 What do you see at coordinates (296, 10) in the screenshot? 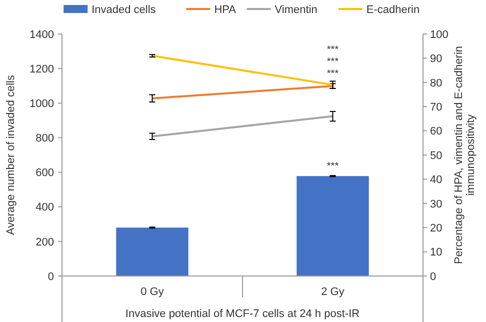
I see `legend-label: Vimentin` at bounding box center [296, 10].